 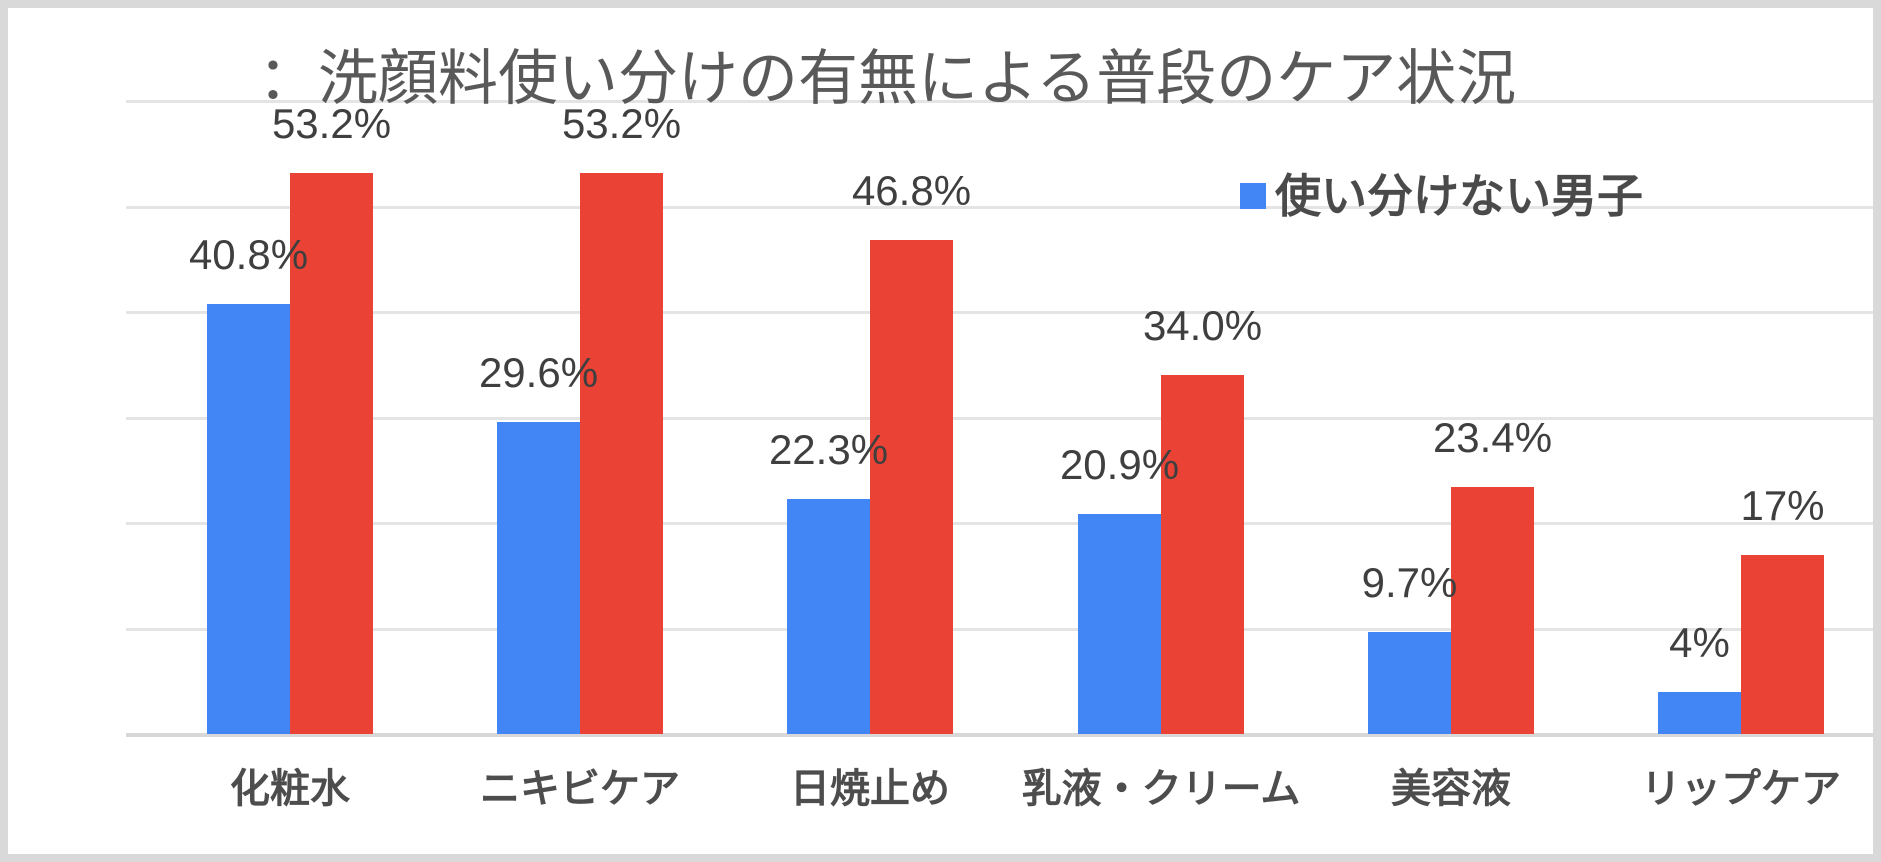 I want to click on category-label-美容液: 美容液, so click(x=1451, y=789).